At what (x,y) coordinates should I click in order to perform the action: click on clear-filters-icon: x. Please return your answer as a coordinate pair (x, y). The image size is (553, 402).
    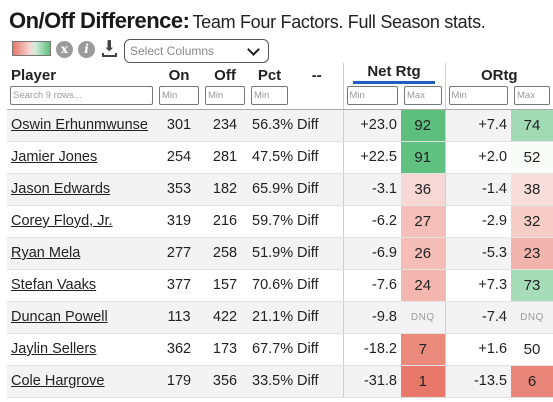
    Looking at the image, I should click on (64, 49).